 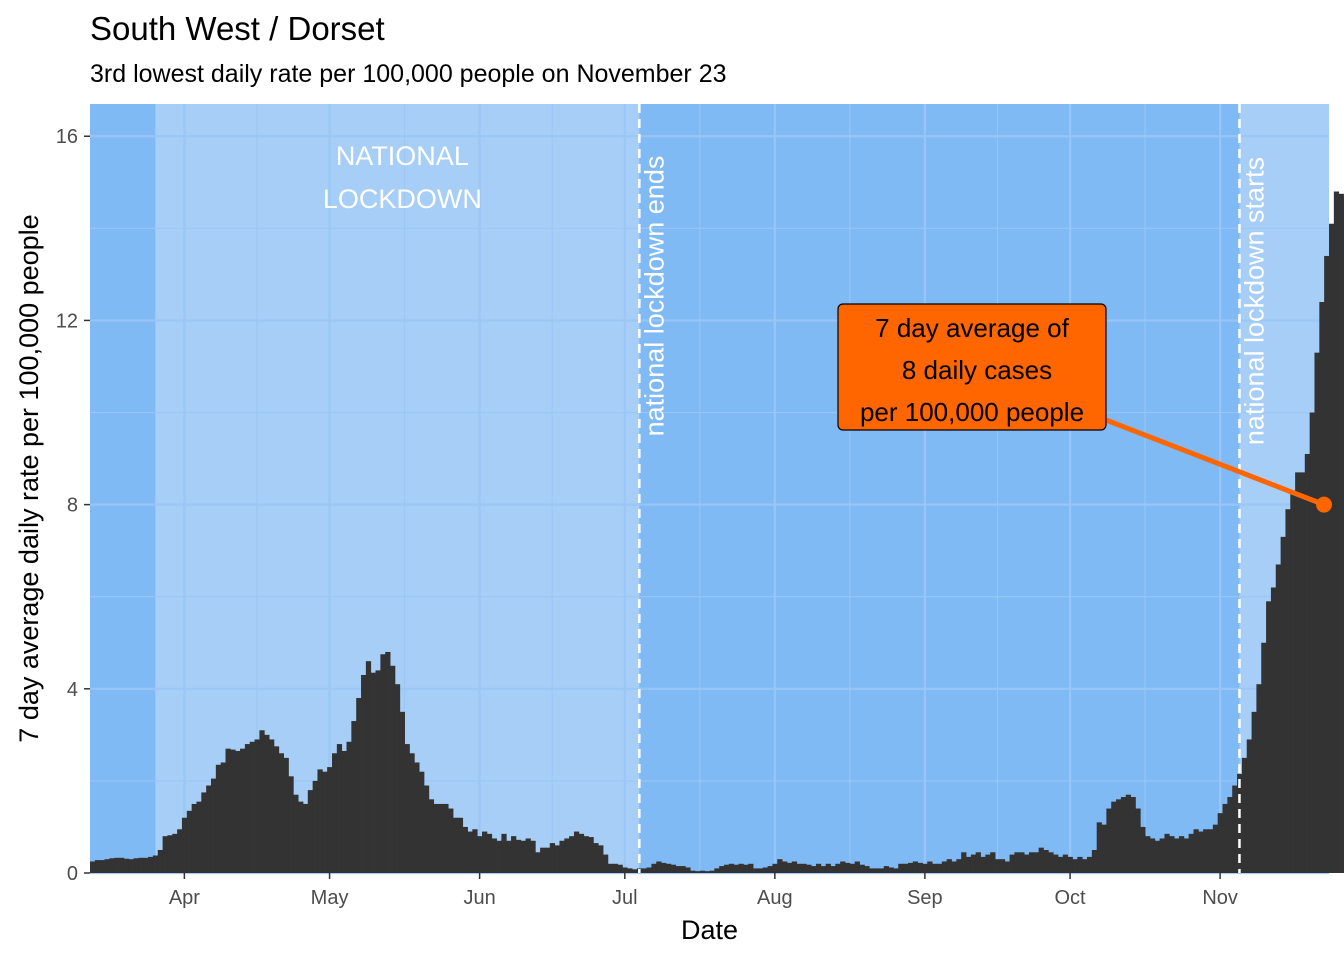 What do you see at coordinates (72, 690) in the screenshot?
I see `y-tick-label: 4` at bounding box center [72, 690].